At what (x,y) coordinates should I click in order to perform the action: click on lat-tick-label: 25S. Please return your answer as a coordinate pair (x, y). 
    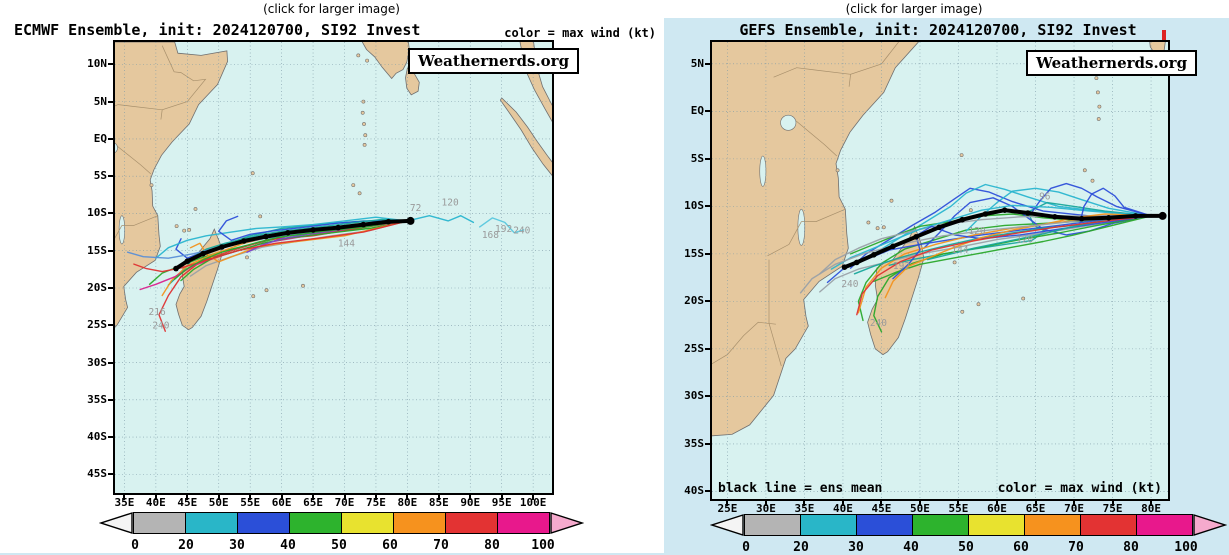
    Looking at the image, I should click on (97, 325).